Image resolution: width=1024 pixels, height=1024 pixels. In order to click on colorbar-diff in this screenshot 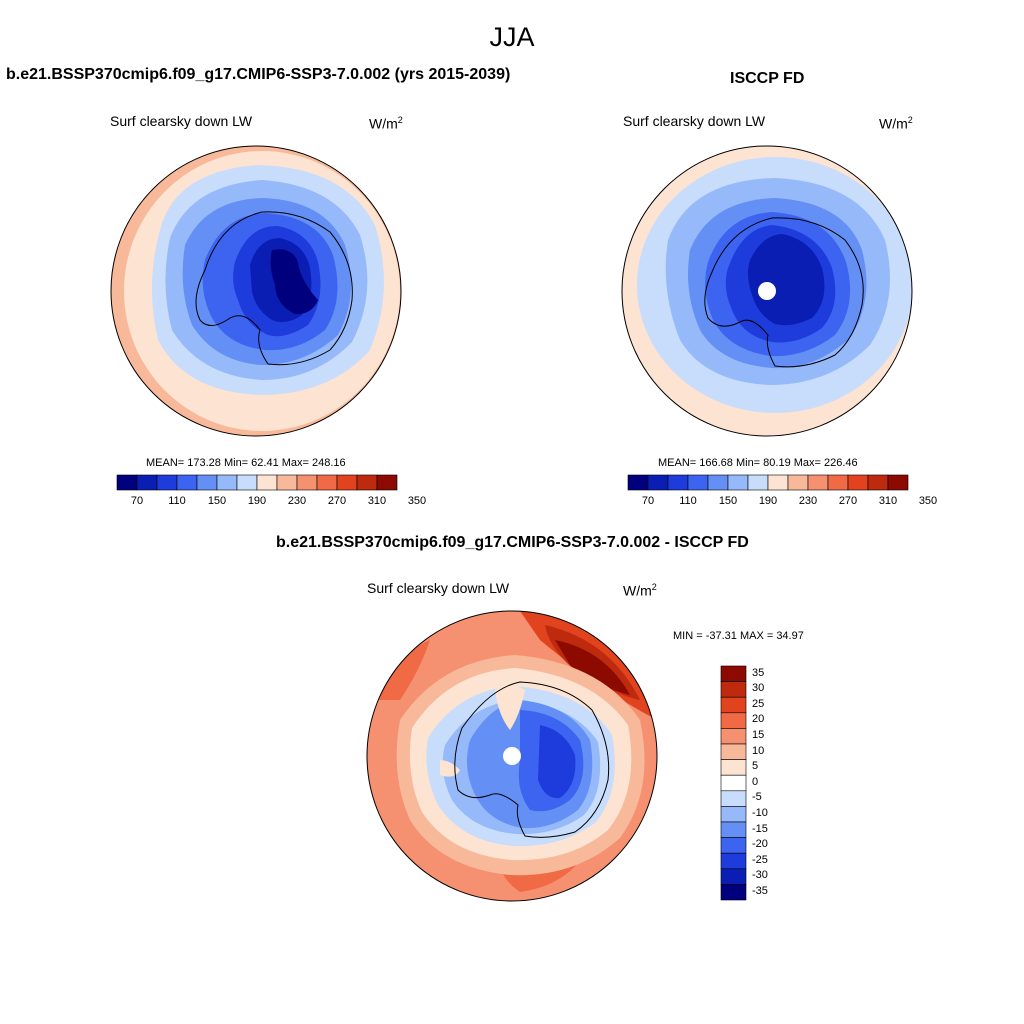, I will do `click(733, 783)`.